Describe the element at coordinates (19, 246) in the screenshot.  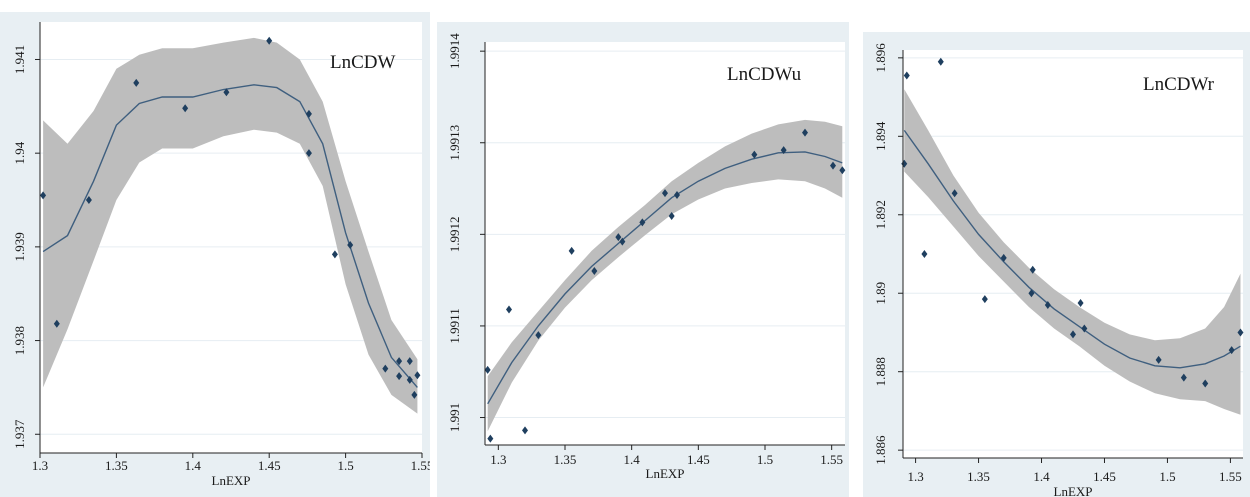
I see `y-tick-label: 1.939` at that location.